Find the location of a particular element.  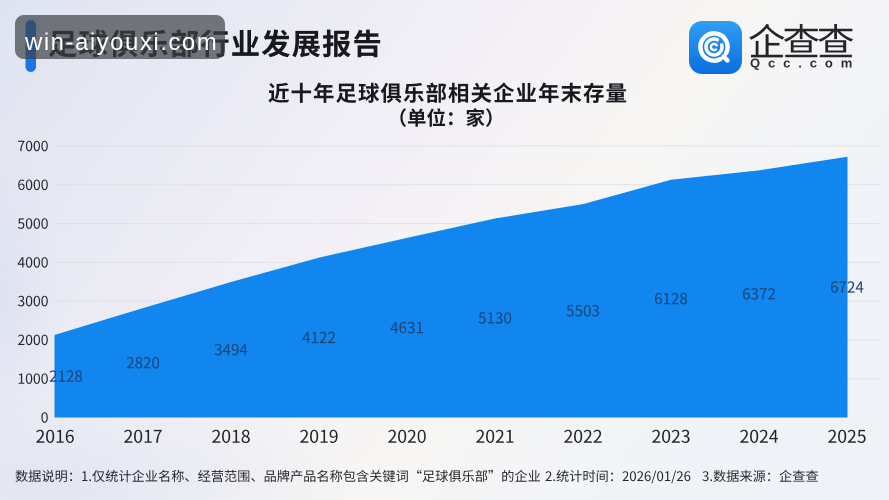

svg-text: Qcc.com is located at coordinates (805, 63).